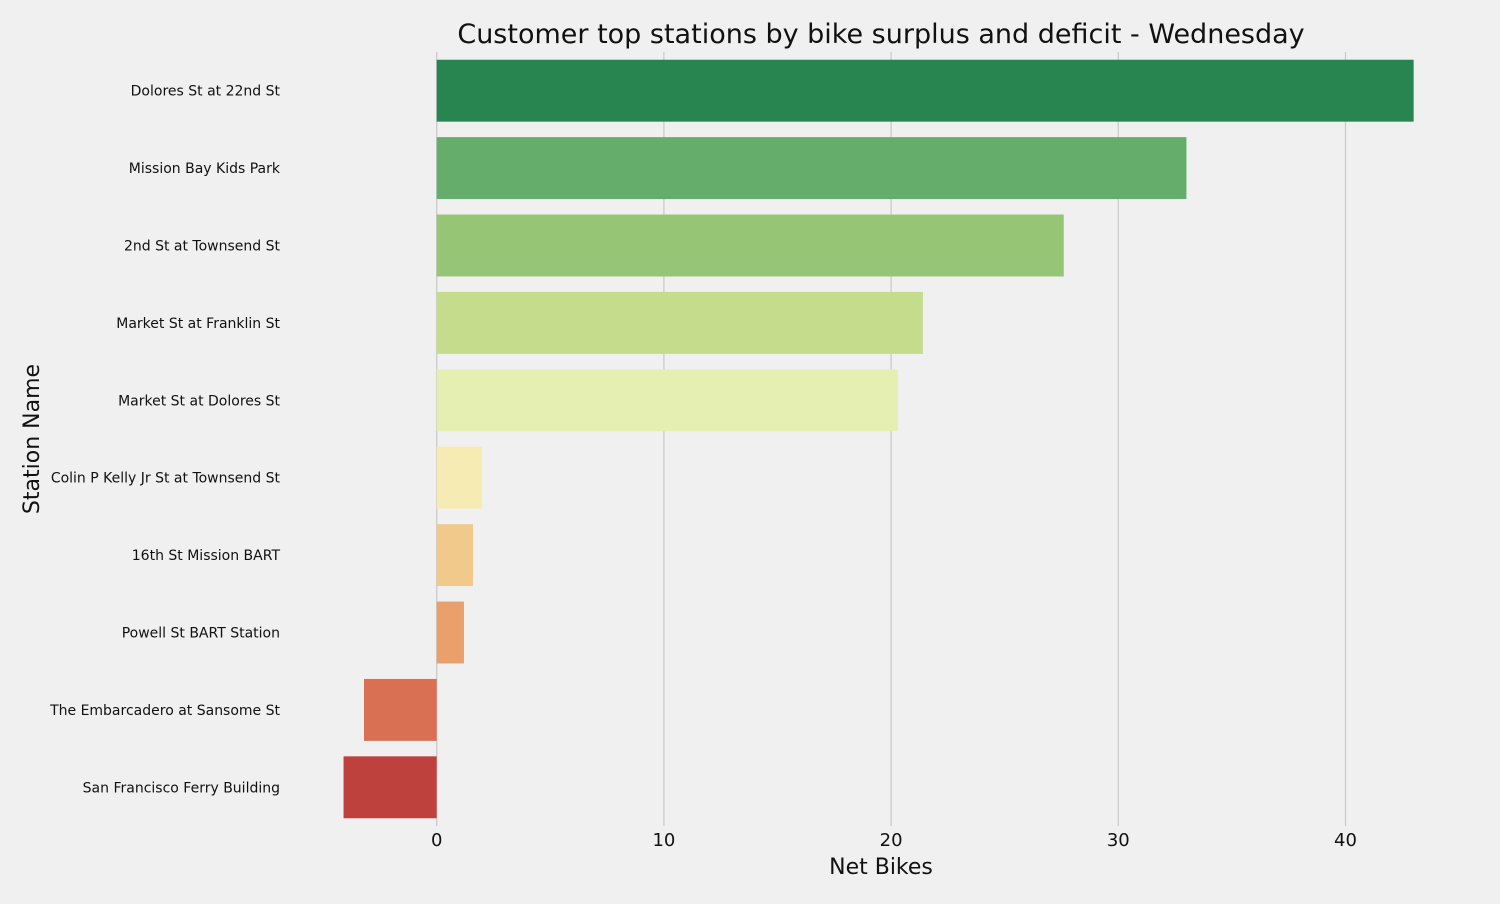 This screenshot has width=1500, height=904. I want to click on y-tick-label: Dolores St at 22nd St, so click(206, 92).